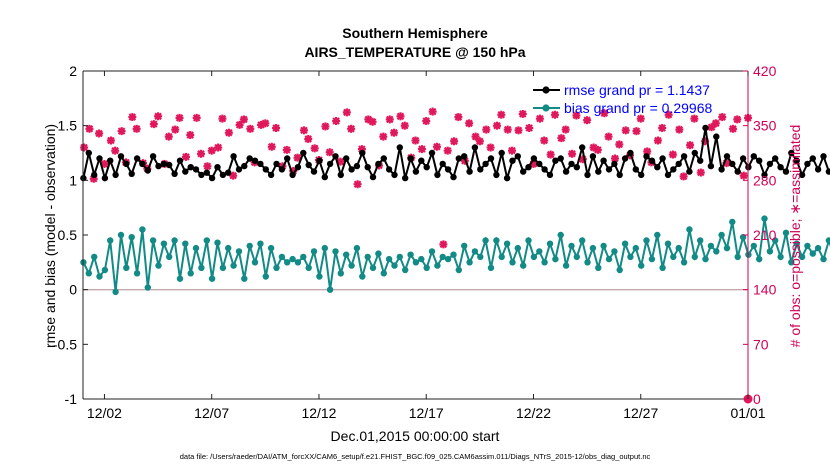 The image size is (830, 470). I want to click on y-tick-label: -1, so click(71, 399).